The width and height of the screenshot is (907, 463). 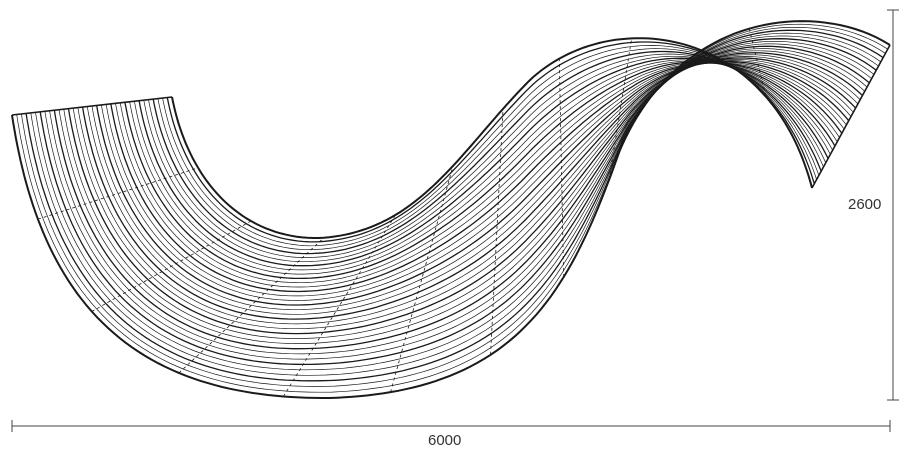 I want to click on height-dimension-label: 2600, so click(x=865, y=204).